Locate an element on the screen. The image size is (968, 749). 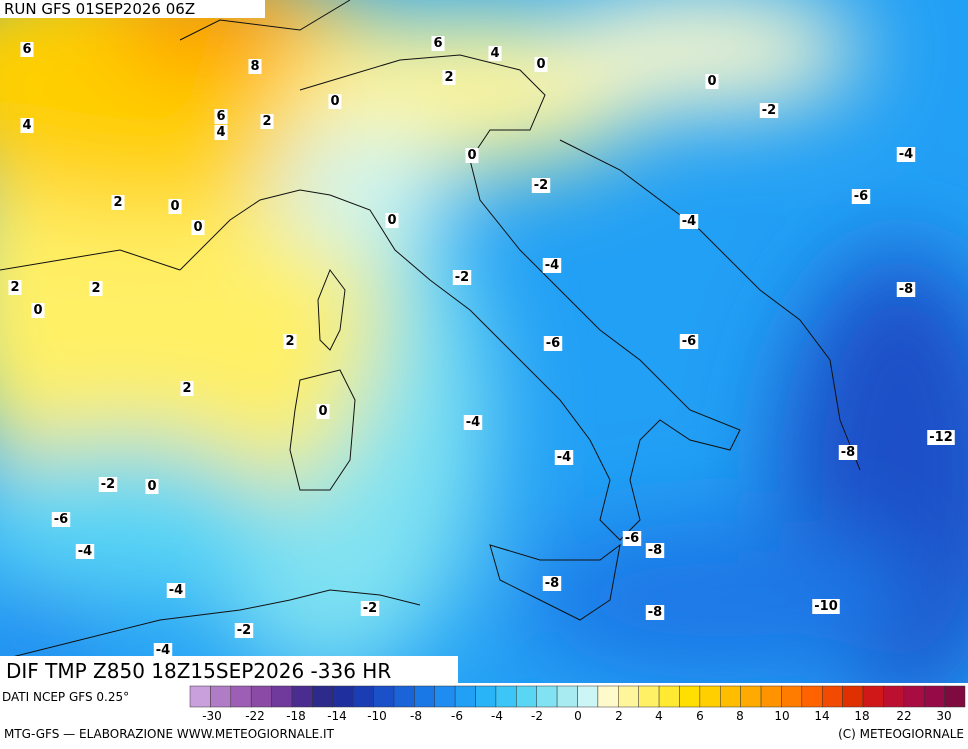
colorbar-label: 8 is located at coordinates (740, 716).